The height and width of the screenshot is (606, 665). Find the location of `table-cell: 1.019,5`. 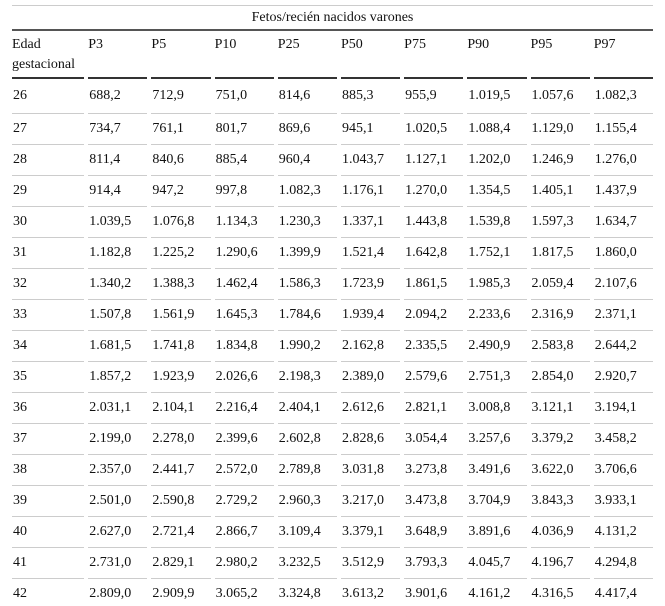

table-cell: 1.019,5 is located at coordinates (497, 96).